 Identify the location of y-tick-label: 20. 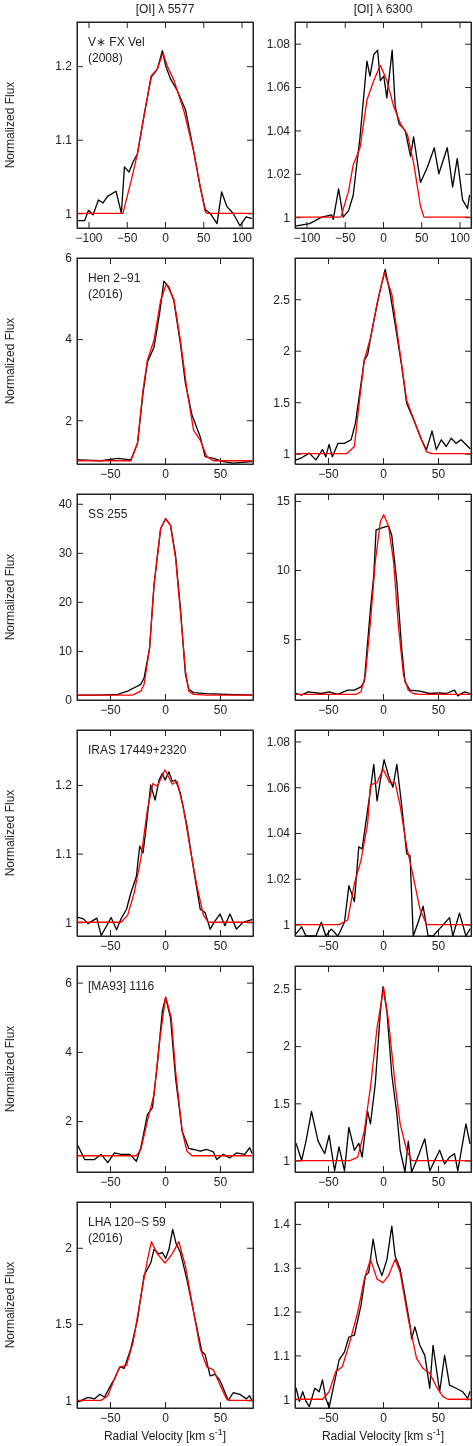
(65, 602).